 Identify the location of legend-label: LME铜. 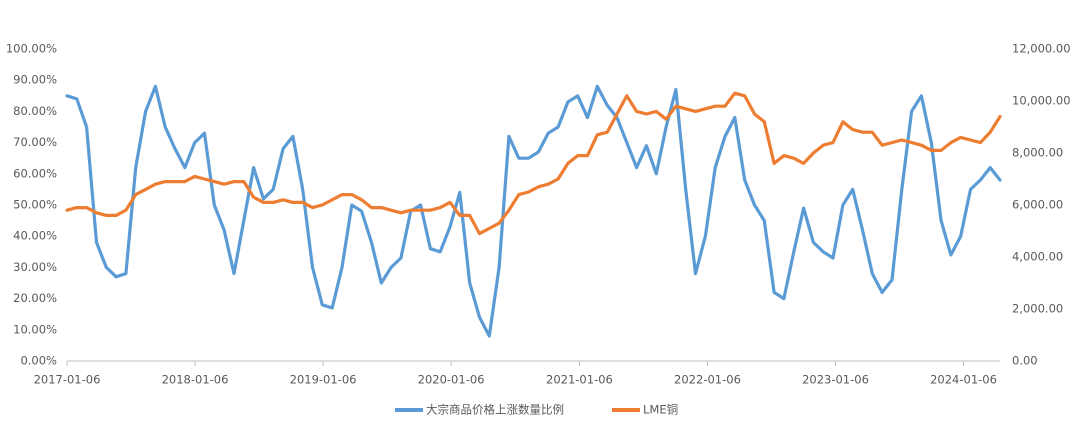
(660, 410).